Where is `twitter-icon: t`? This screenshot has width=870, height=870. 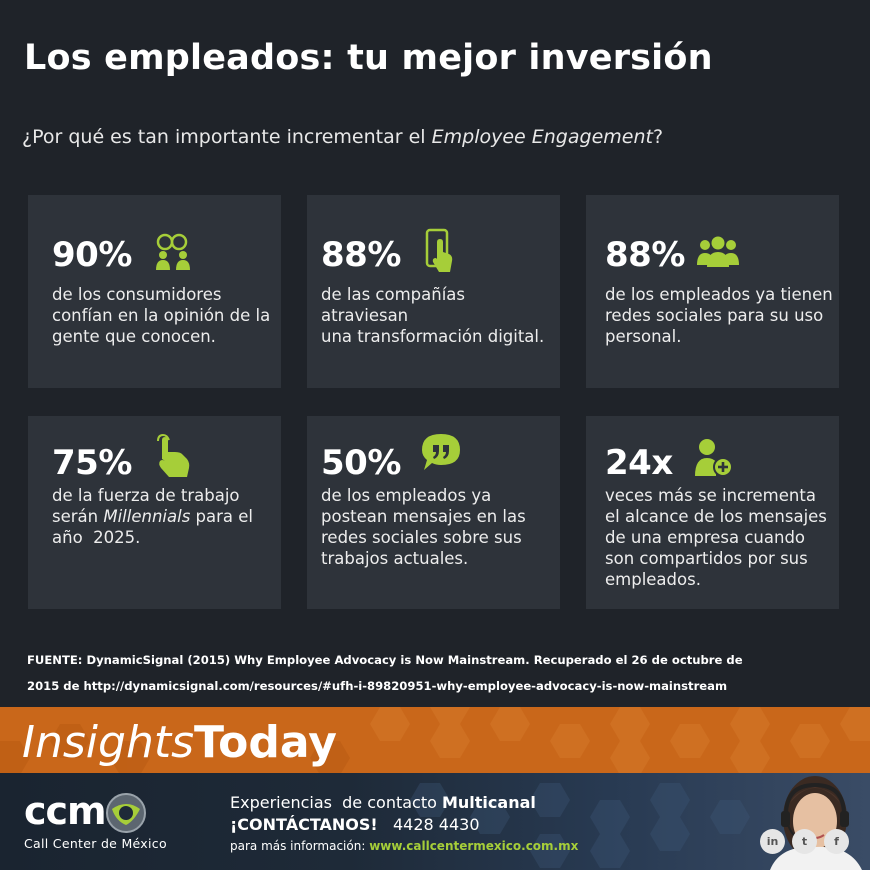 twitter-icon: t is located at coordinates (804, 841).